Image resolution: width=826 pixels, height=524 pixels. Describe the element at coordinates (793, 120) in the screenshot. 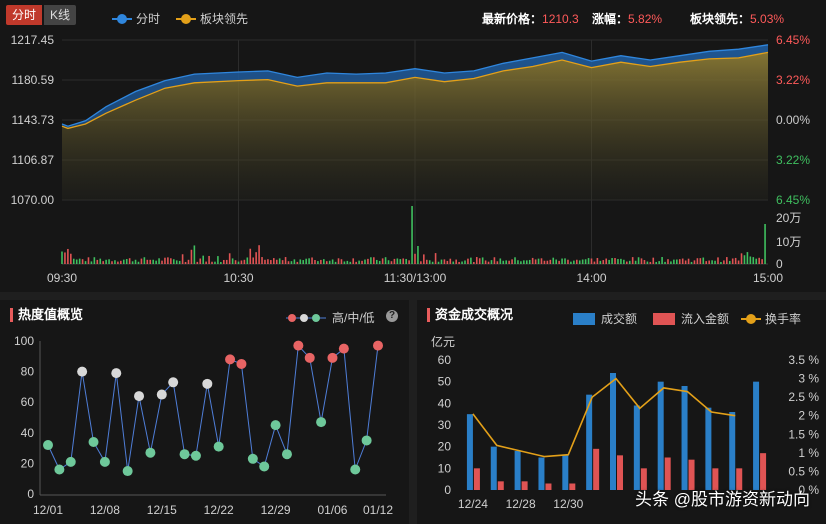

I see `pct-tick-label: 0.00%` at that location.